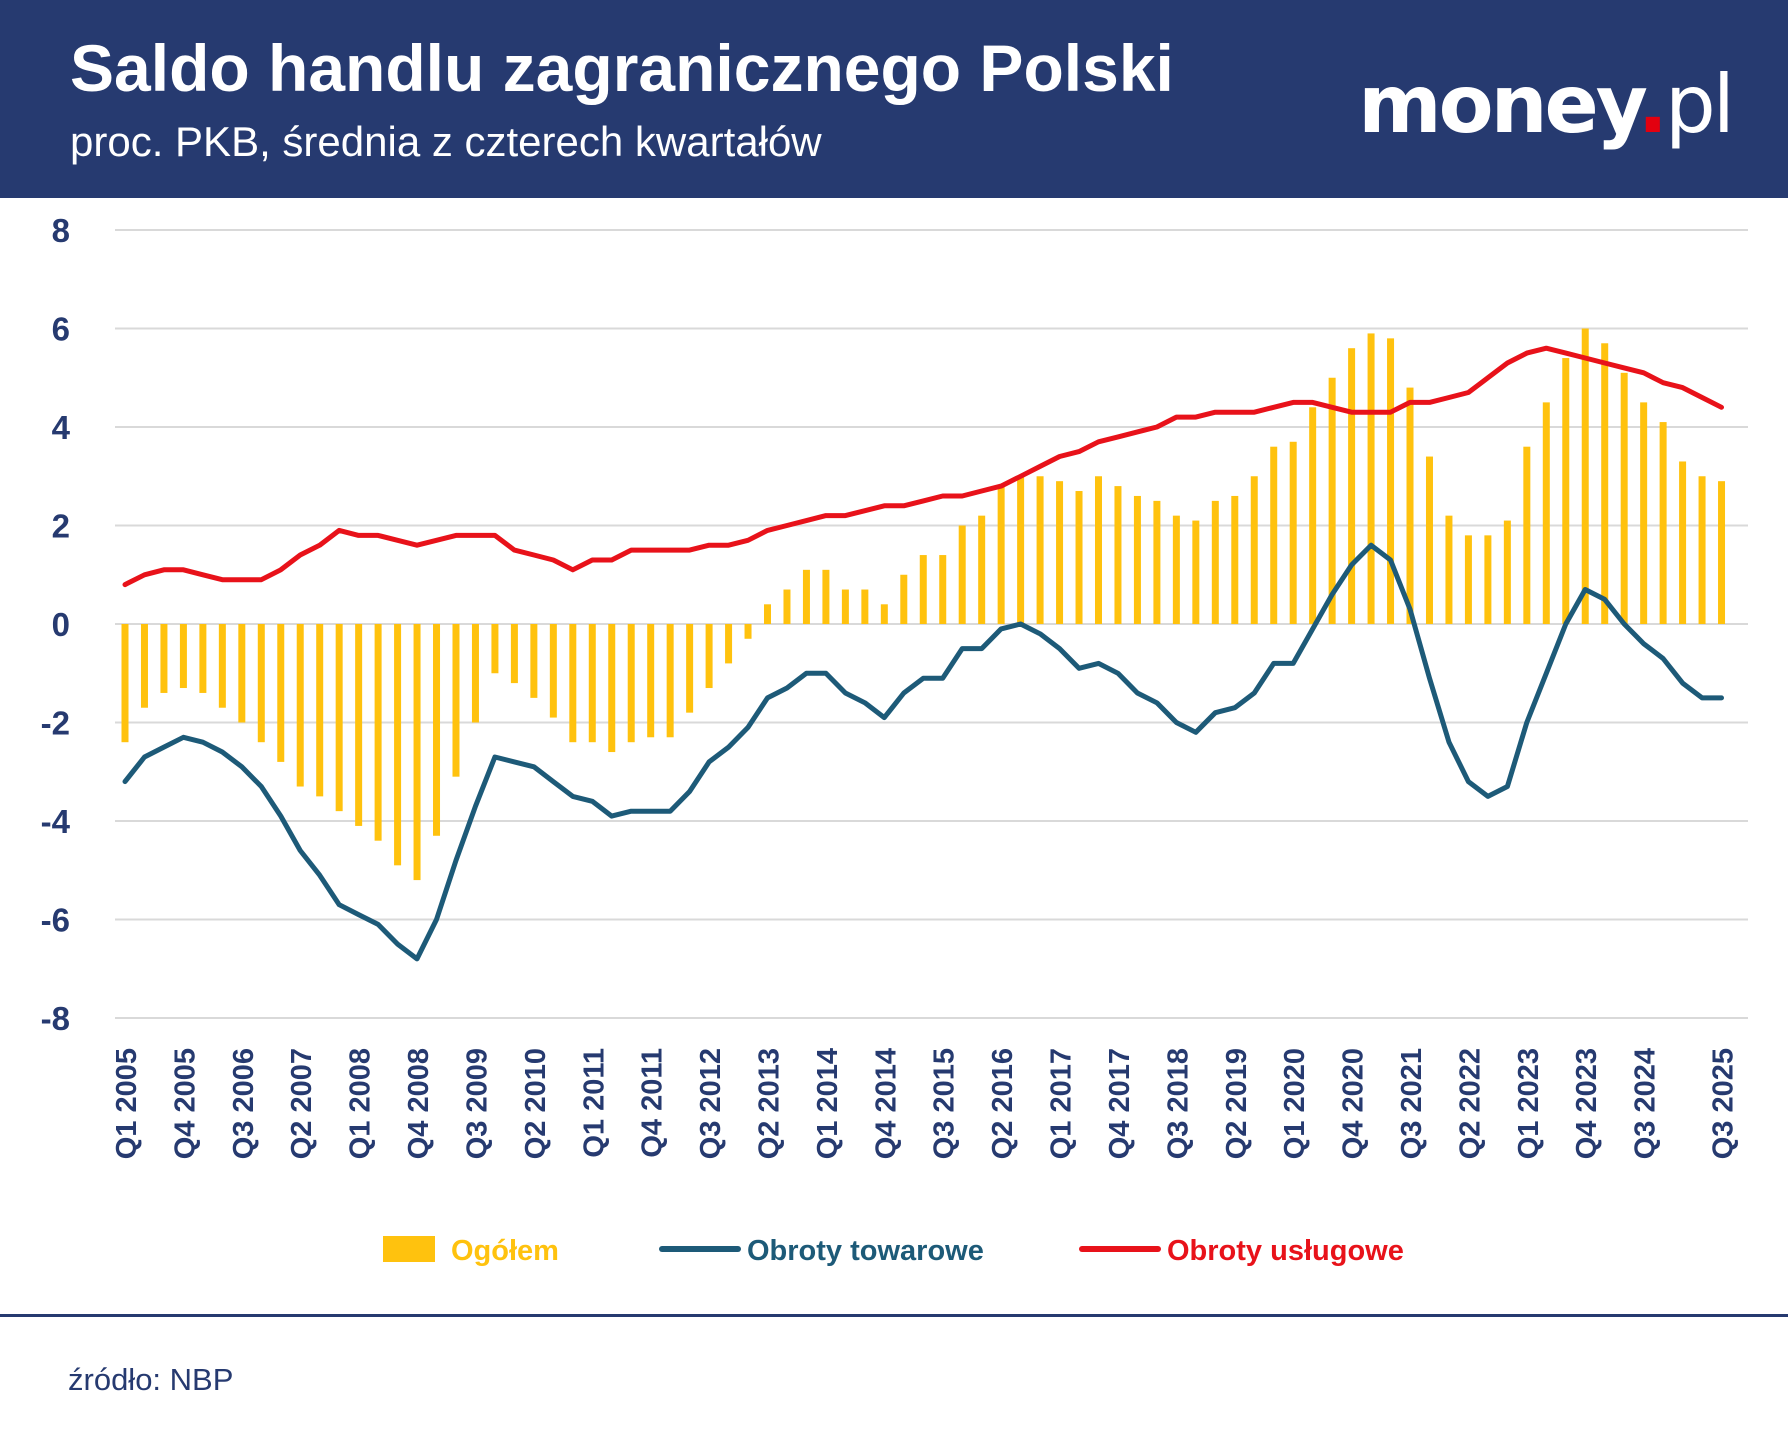  I want to click on legend: Ogółem Obroty towarowe Obroty usługowe, so click(893, 1251).